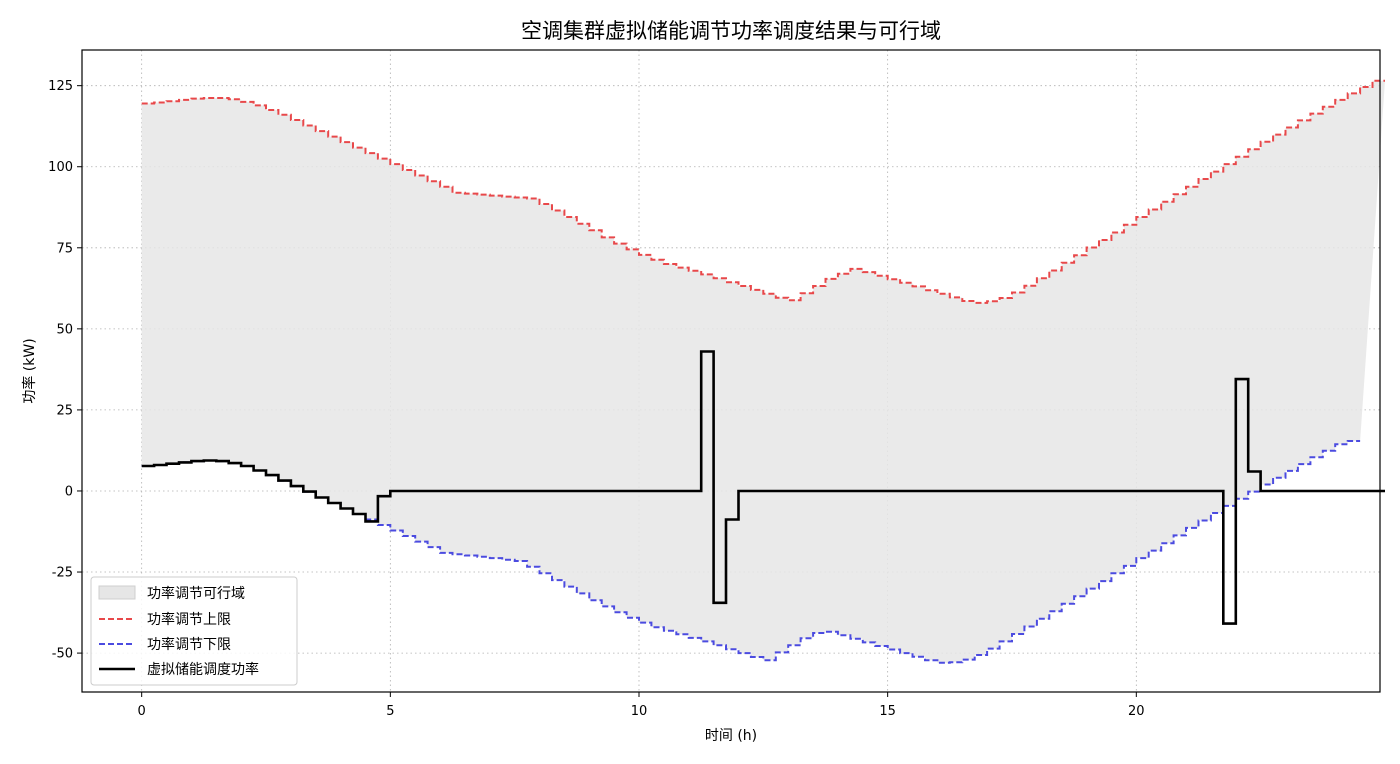  Describe the element at coordinates (64, 410) in the screenshot. I see `y-tick-label: 25` at that location.